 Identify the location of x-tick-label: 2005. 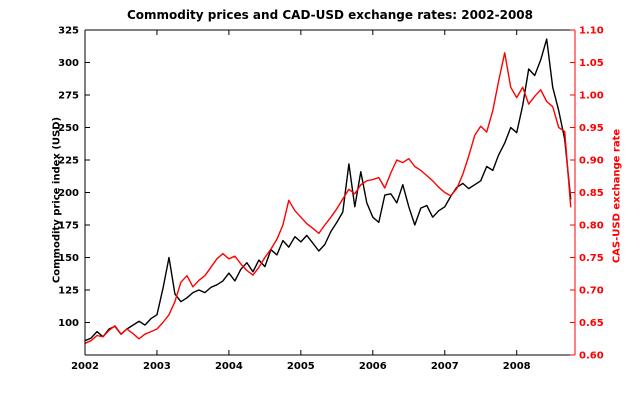
(301, 366).